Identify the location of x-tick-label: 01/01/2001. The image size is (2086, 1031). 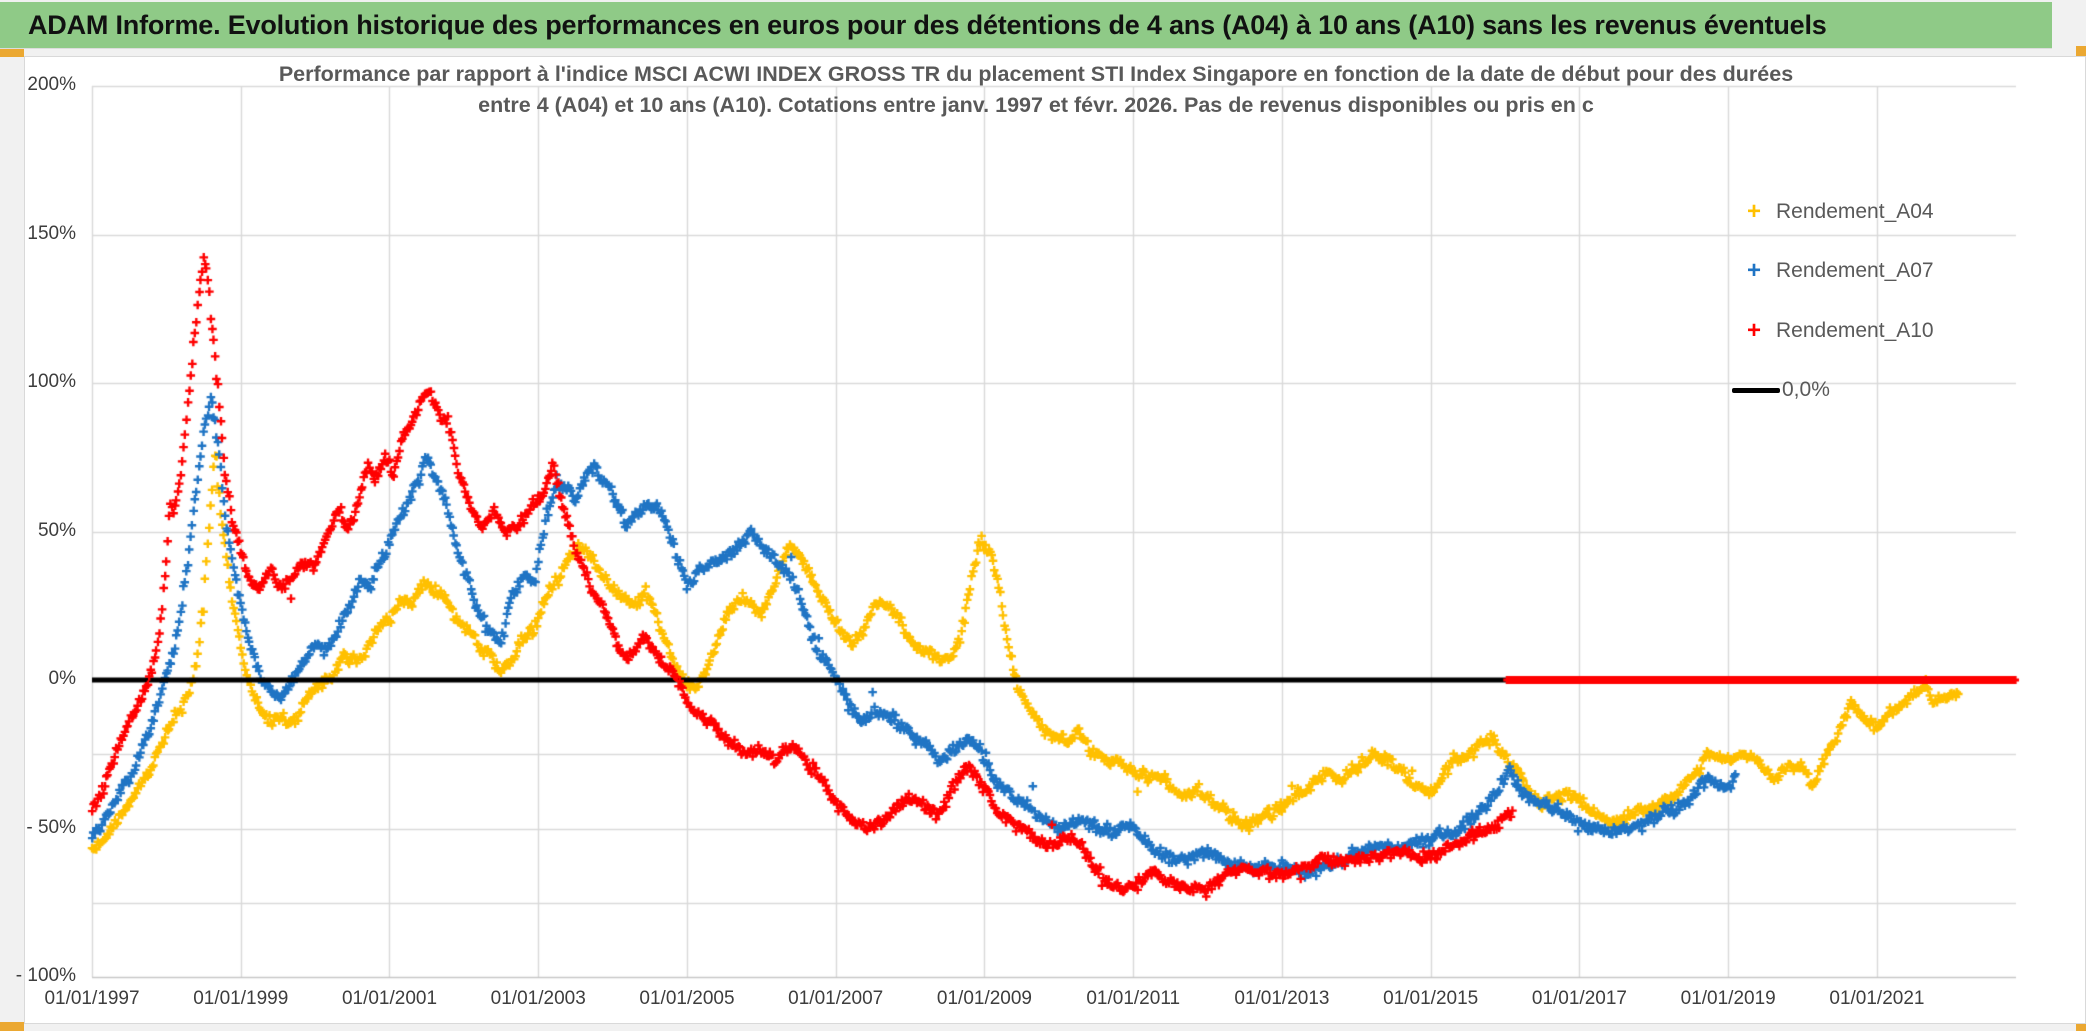
(389, 998).